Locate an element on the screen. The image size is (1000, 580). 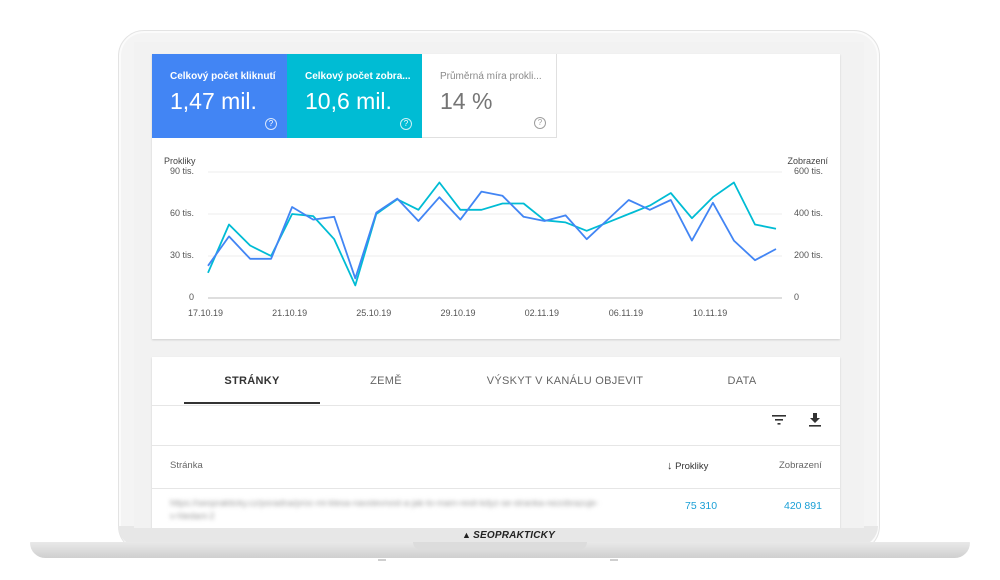
table-row-impressions: 420 891 is located at coordinates (803, 506).